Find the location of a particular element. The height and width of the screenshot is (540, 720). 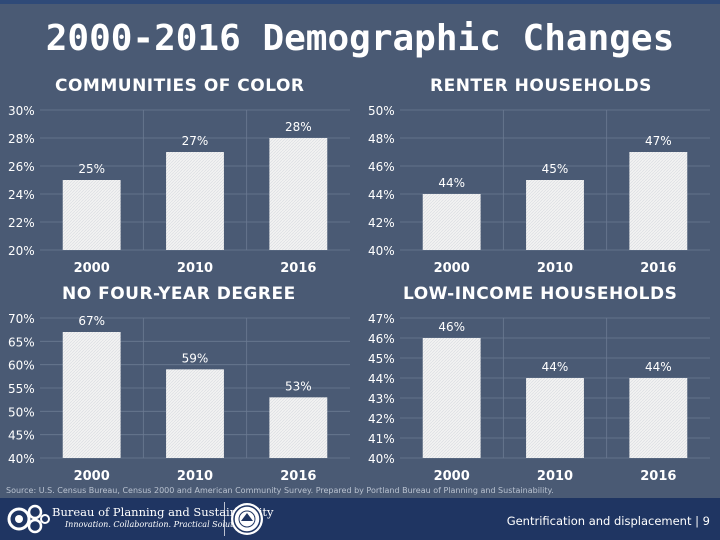

y-tick-label: 30% is located at coordinates (21, 111).